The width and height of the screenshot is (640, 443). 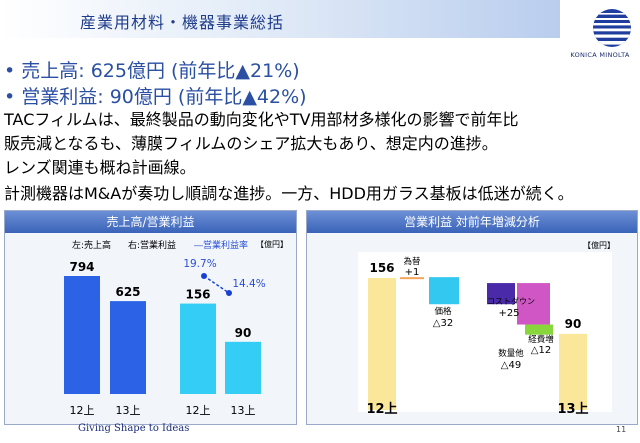 I want to click on body-line-3: レンズ関連も概ね計画線。, so click(x=100, y=167).